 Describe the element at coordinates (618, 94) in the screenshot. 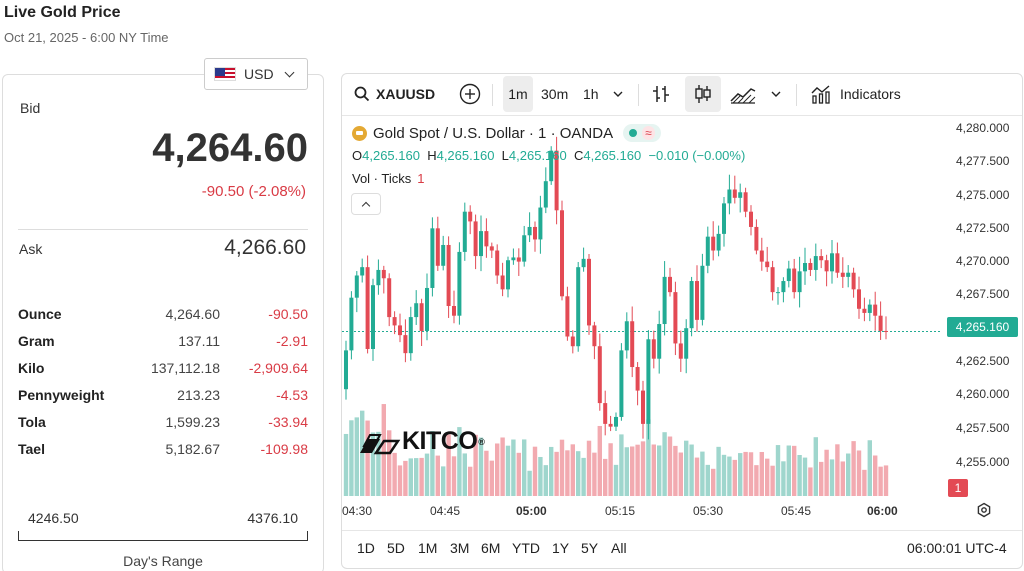

I see `interval-dropdown-button` at that location.